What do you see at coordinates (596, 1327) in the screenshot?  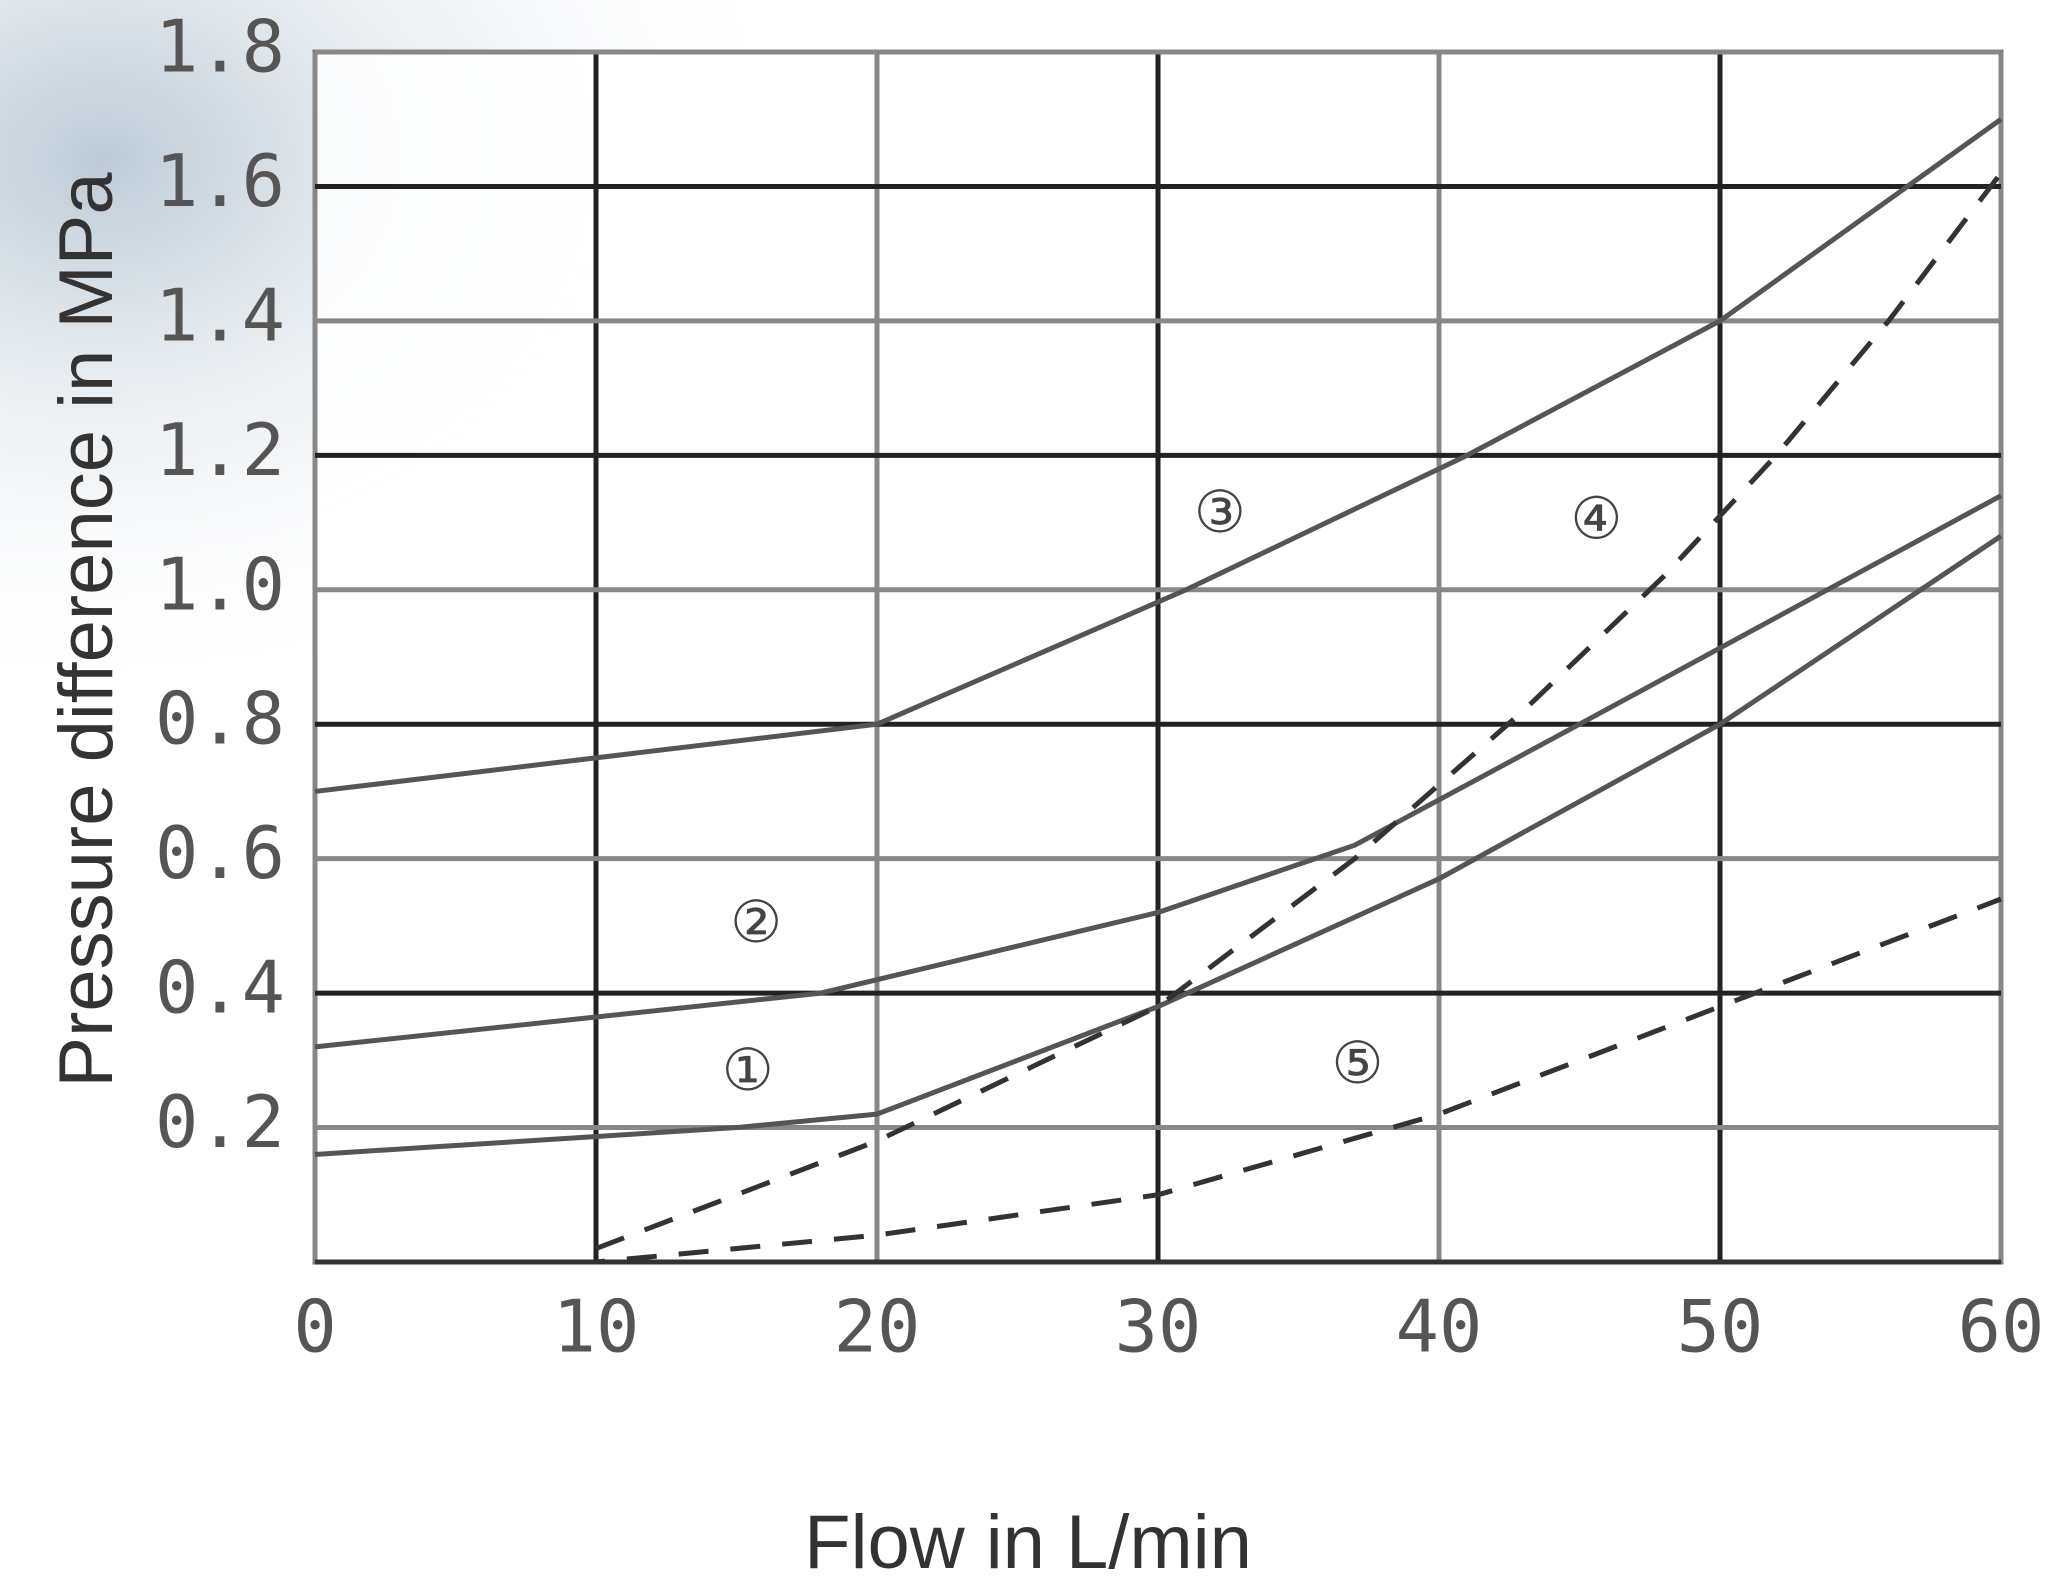 I see `x-tick-label: 10` at bounding box center [596, 1327].